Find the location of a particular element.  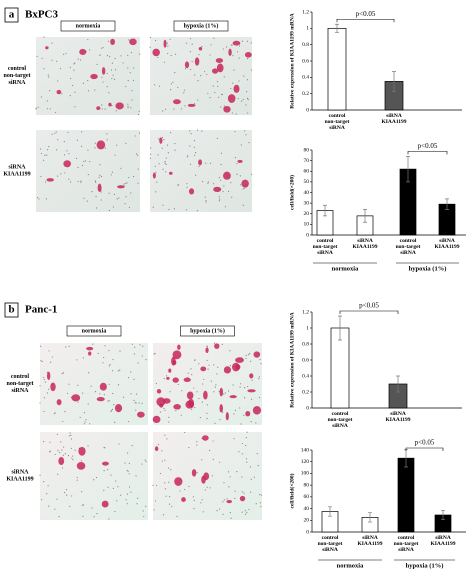

significance-bracket is located at coordinates (365, 20).